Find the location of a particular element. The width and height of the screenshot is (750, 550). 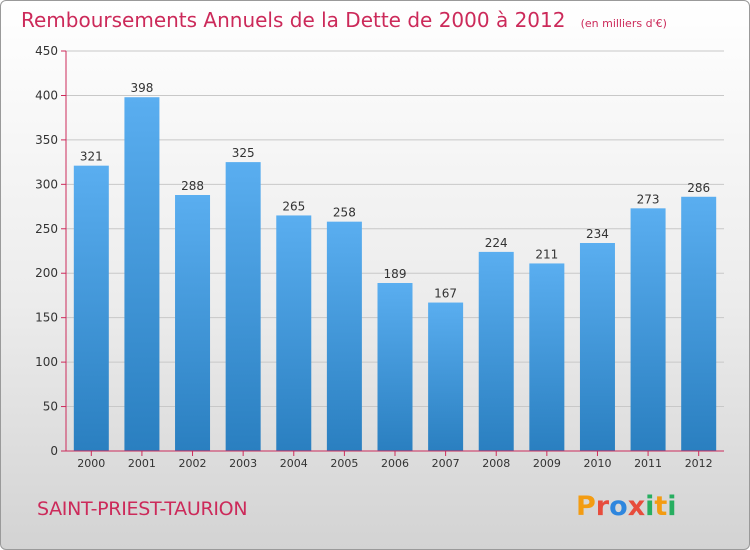

bar-value-label: 286 is located at coordinates (698, 188).